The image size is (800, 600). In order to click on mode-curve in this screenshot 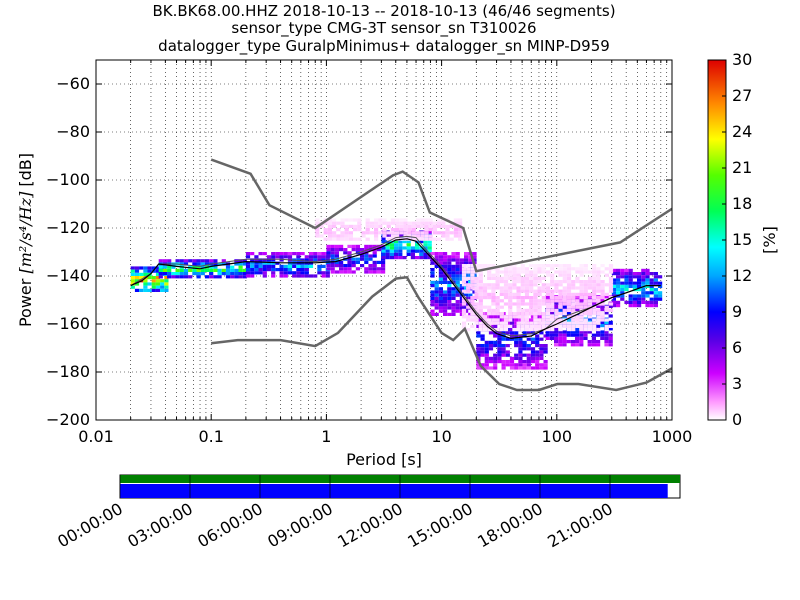, I will do `click(395, 286)`.